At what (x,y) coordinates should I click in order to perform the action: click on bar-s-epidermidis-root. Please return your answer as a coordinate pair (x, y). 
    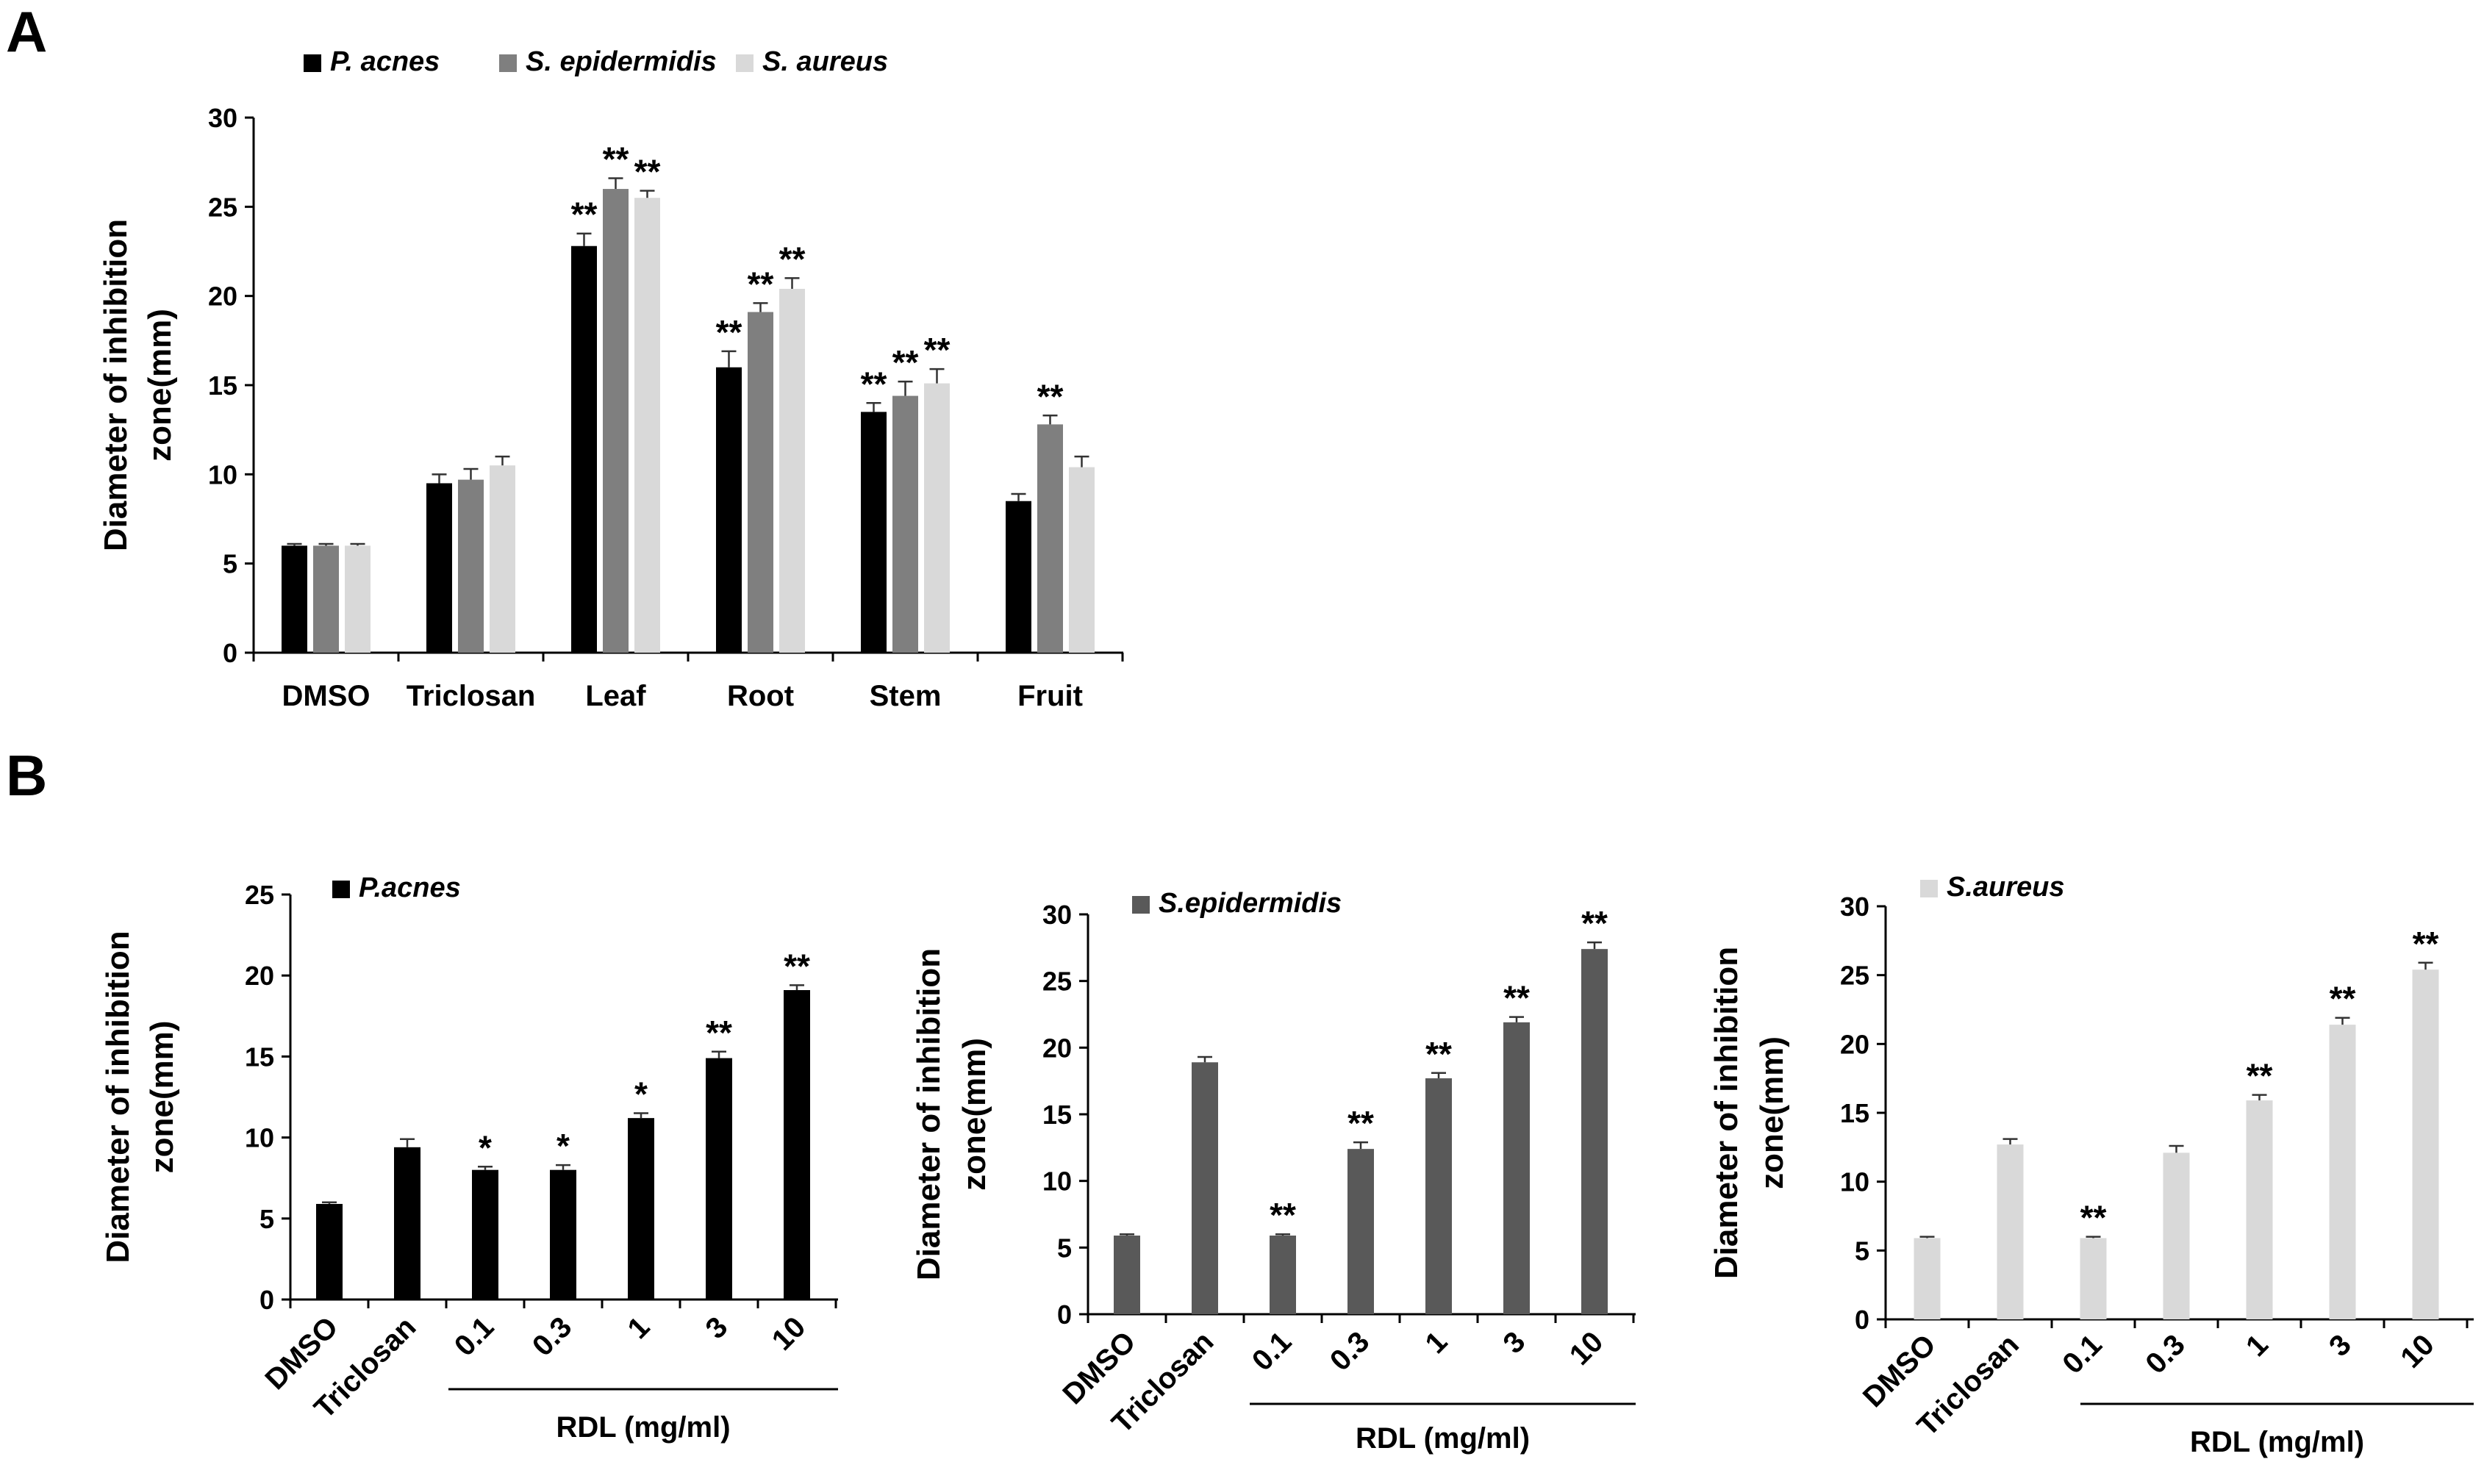
    Looking at the image, I should click on (760, 482).